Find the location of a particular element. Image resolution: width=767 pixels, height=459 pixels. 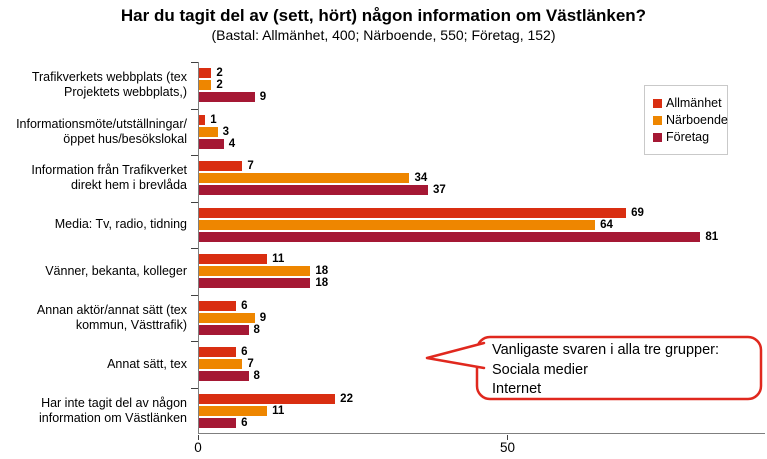

bar-value-label: 1 is located at coordinates (213, 119).